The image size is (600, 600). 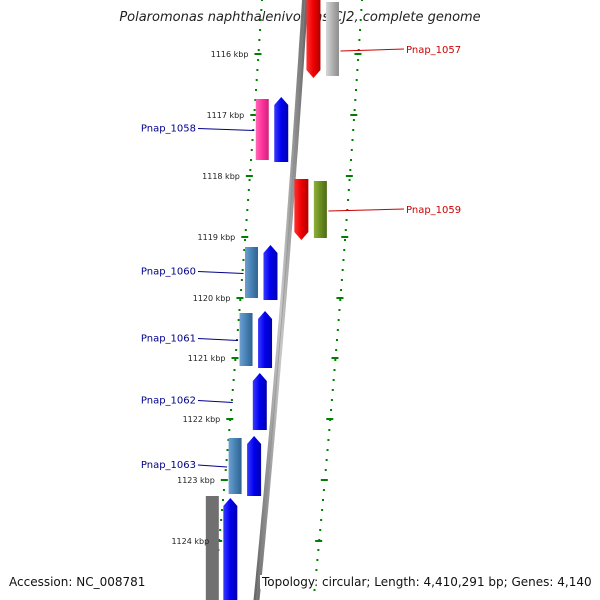 What do you see at coordinates (202, 419) in the screenshot?
I see `tick-label: 1122 kbp` at bounding box center [202, 419].